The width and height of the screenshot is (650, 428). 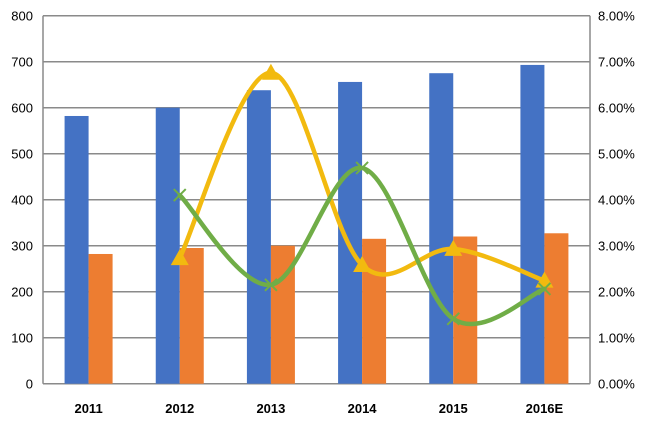 I want to click on bar-series2-2016E, so click(x=556, y=308).